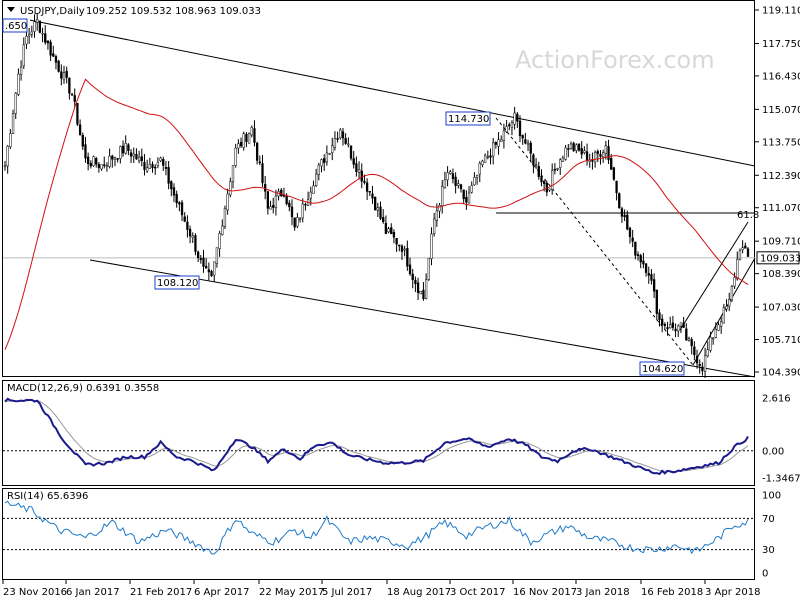 The image size is (800, 600). What do you see at coordinates (778, 258) in the screenshot?
I see `current-price-box` at bounding box center [778, 258].